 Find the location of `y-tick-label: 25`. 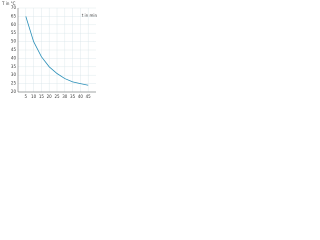

y-tick-label: 25 is located at coordinates (14, 83).